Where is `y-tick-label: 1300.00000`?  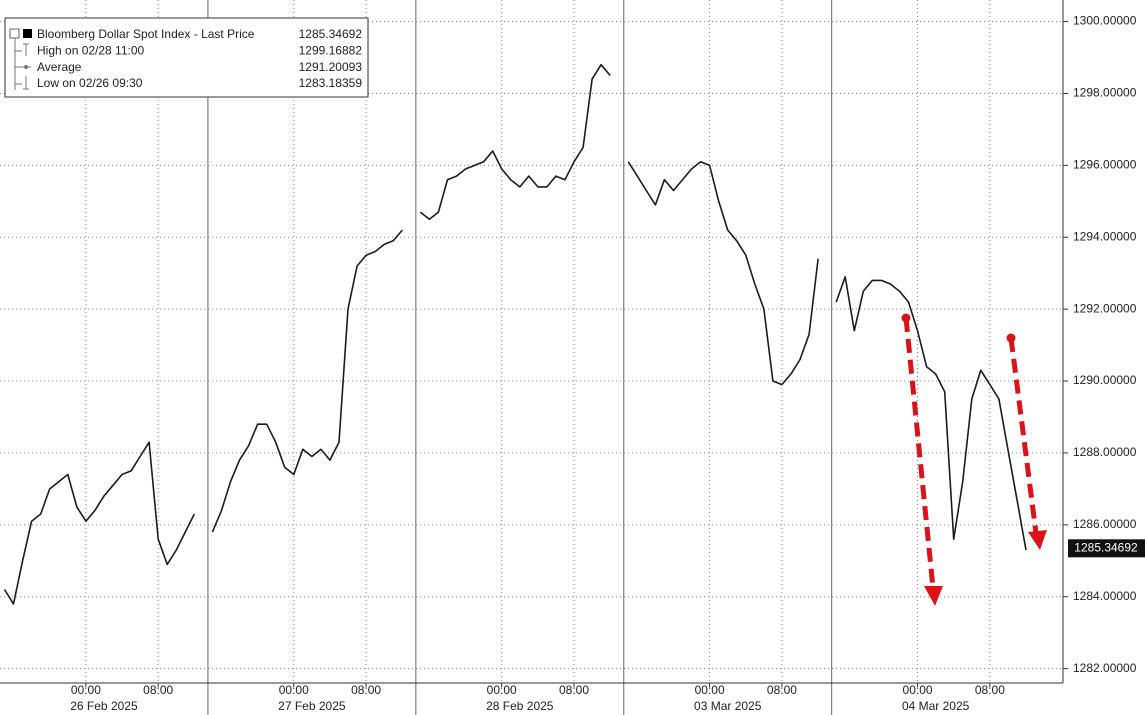
y-tick-label: 1300.00000 is located at coordinates (1105, 21).